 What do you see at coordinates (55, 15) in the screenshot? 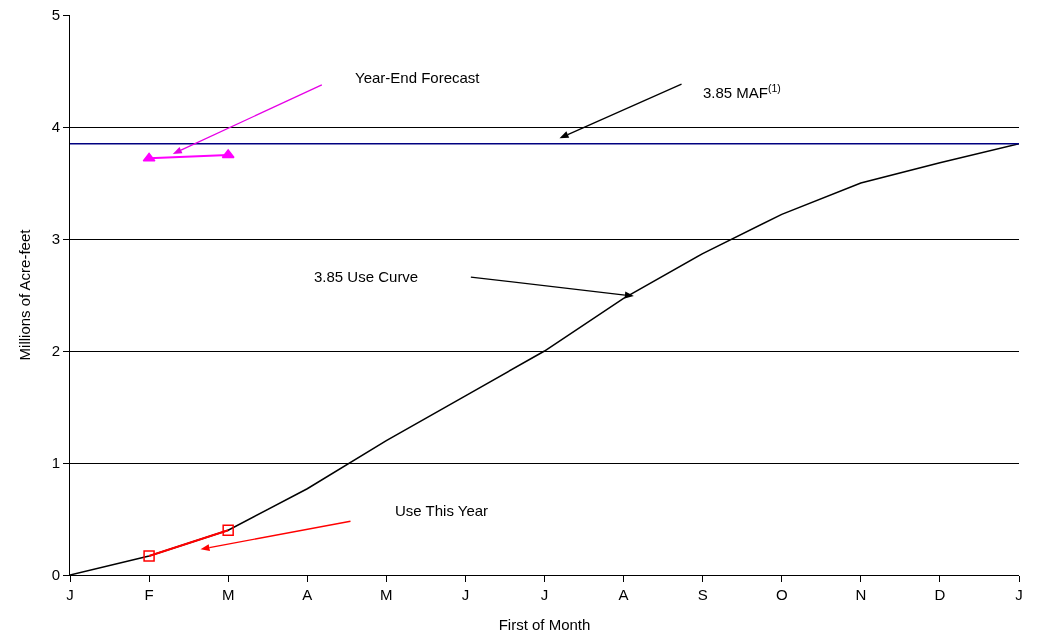
I see `y-tick-label: 5` at bounding box center [55, 15].